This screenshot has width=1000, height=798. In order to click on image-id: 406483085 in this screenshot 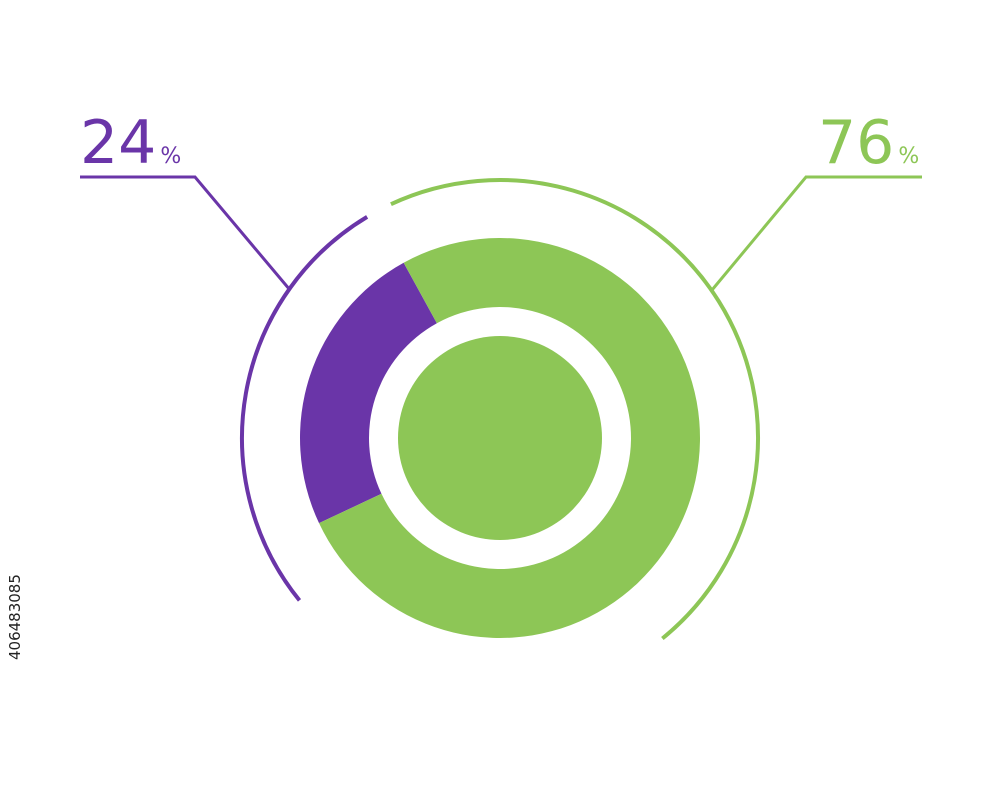, I will do `click(15, 617)`.